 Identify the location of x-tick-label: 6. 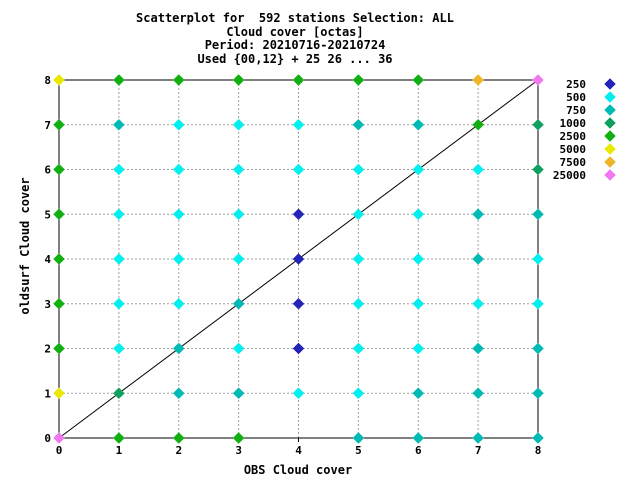
(418, 450).